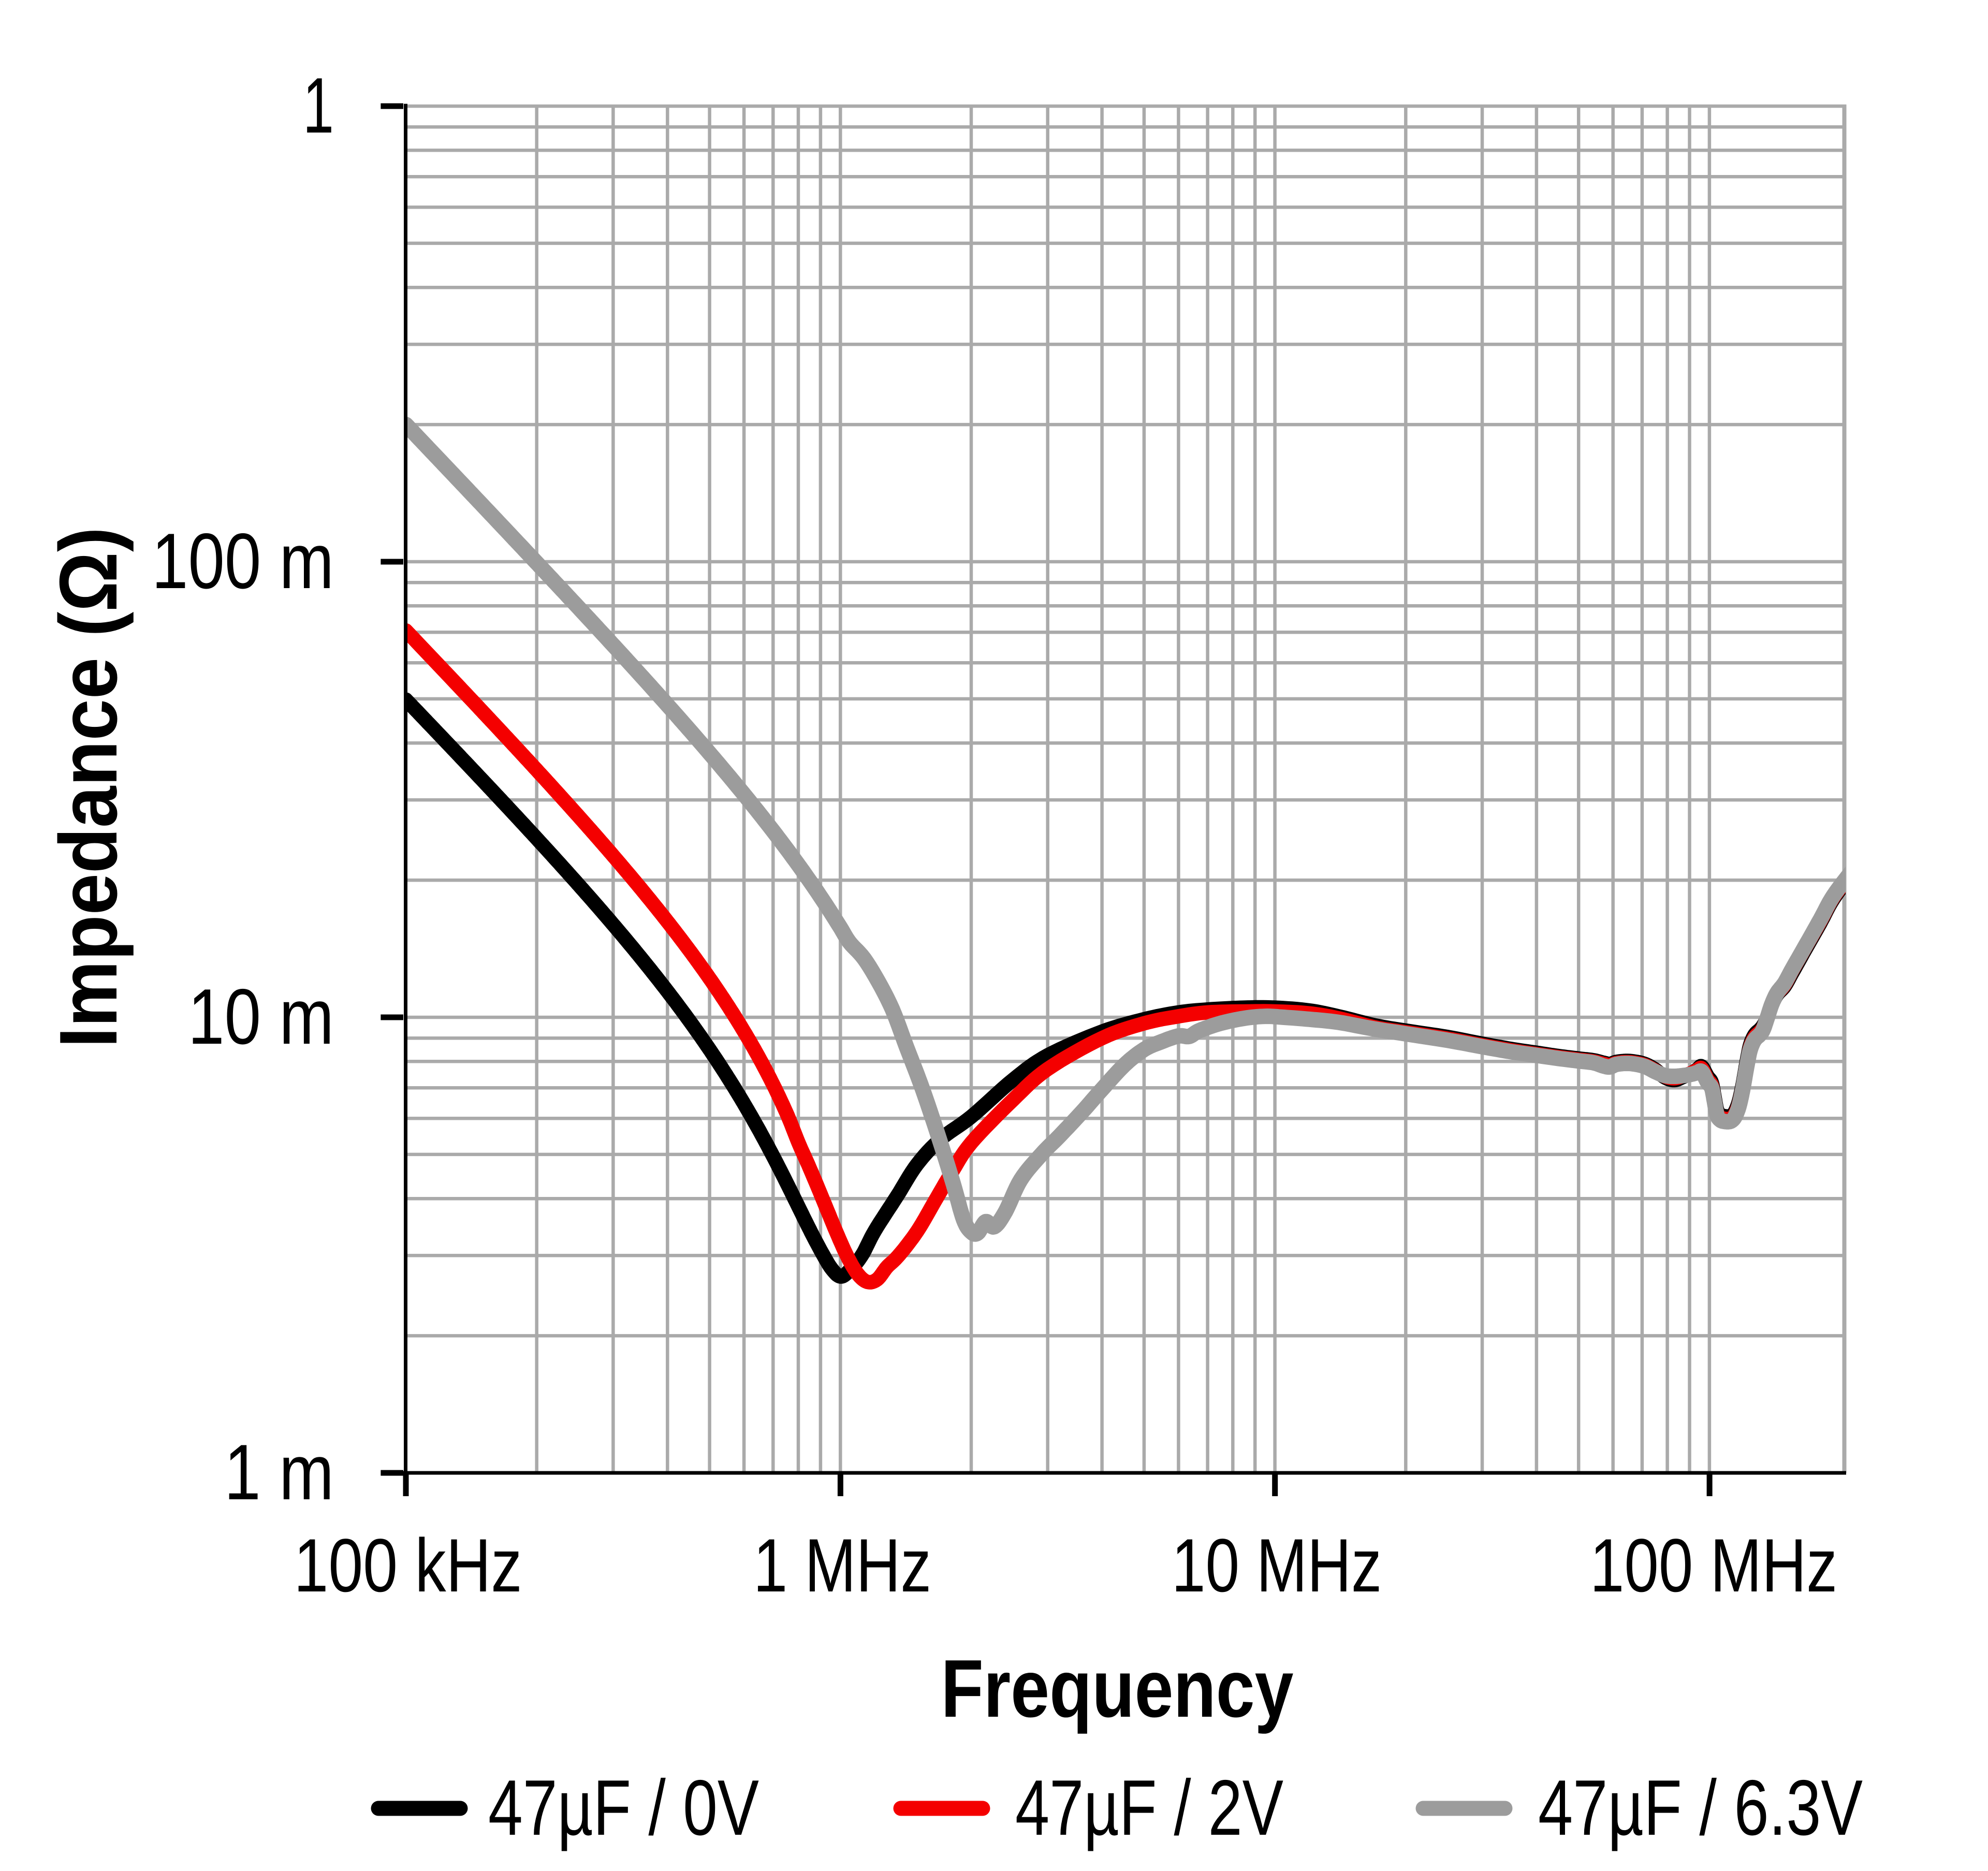 The height and width of the screenshot is (1871, 1988). I want to click on svg-text: Frequency, so click(1117, 1688).